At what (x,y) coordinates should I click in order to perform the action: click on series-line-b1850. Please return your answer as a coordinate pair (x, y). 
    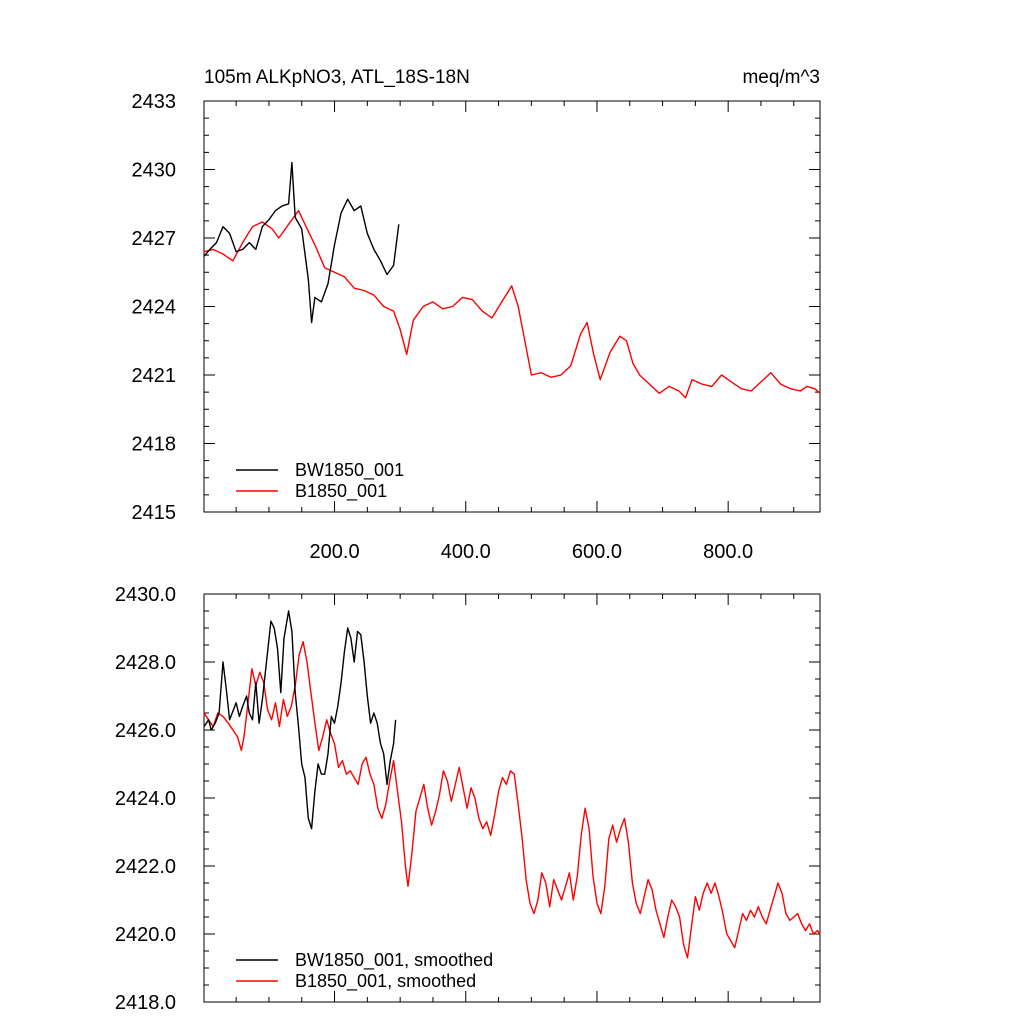
    Looking at the image, I should click on (512, 304).